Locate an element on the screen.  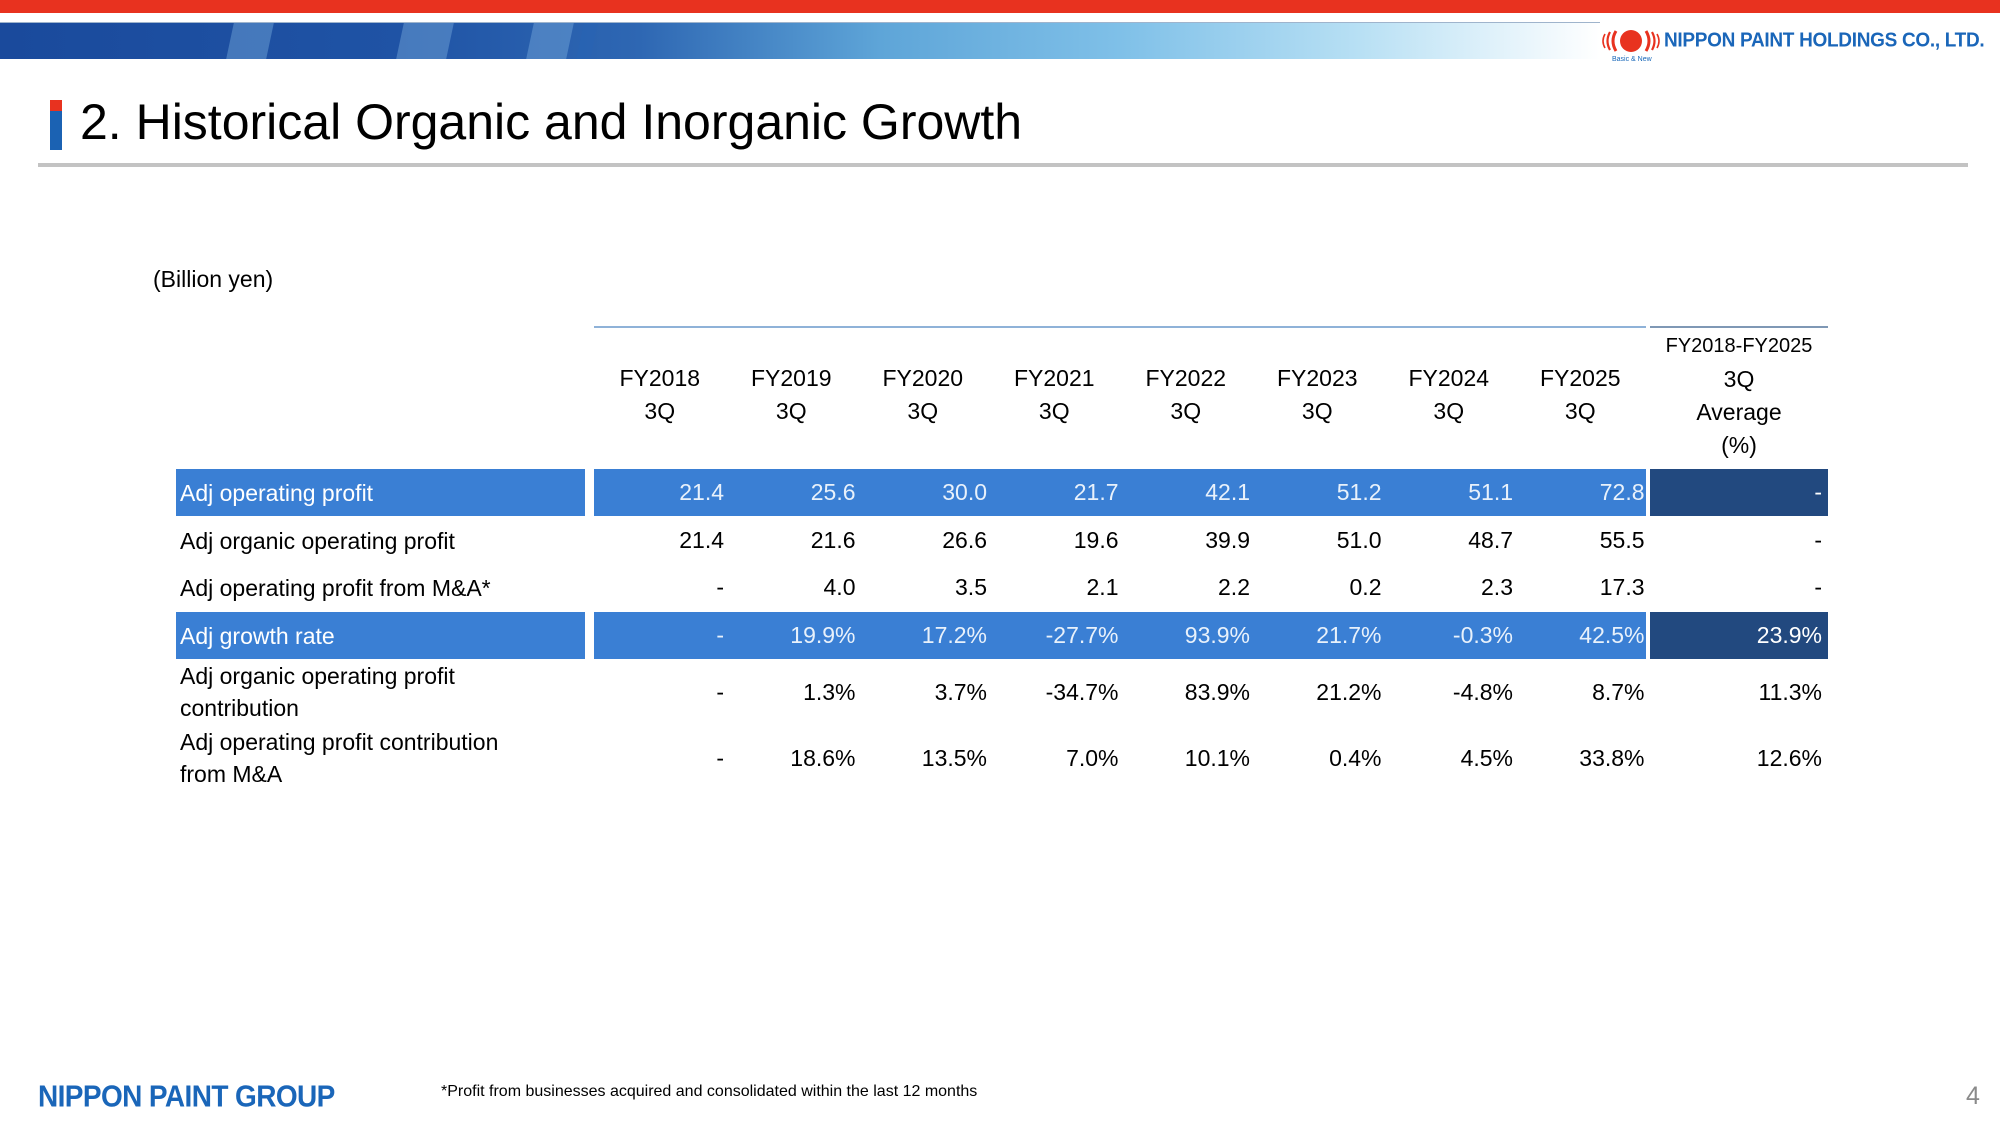
value-cell: 72.8 is located at coordinates (1622, 492).